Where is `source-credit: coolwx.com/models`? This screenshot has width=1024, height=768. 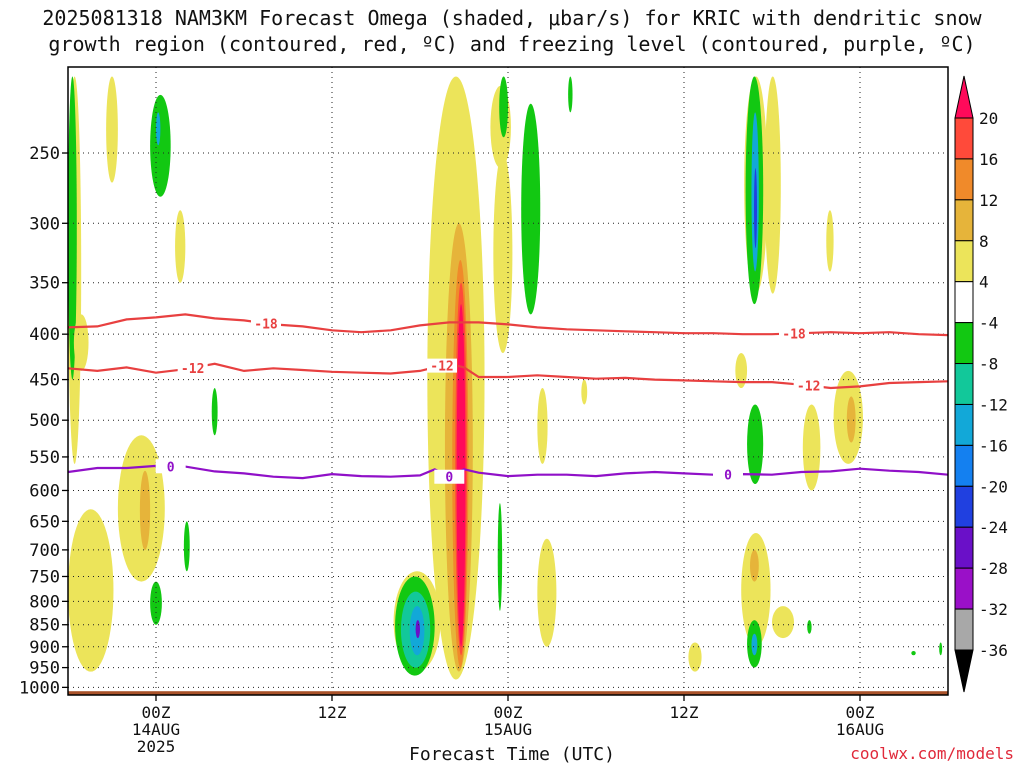 source-credit: coolwx.com/models is located at coordinates (932, 753).